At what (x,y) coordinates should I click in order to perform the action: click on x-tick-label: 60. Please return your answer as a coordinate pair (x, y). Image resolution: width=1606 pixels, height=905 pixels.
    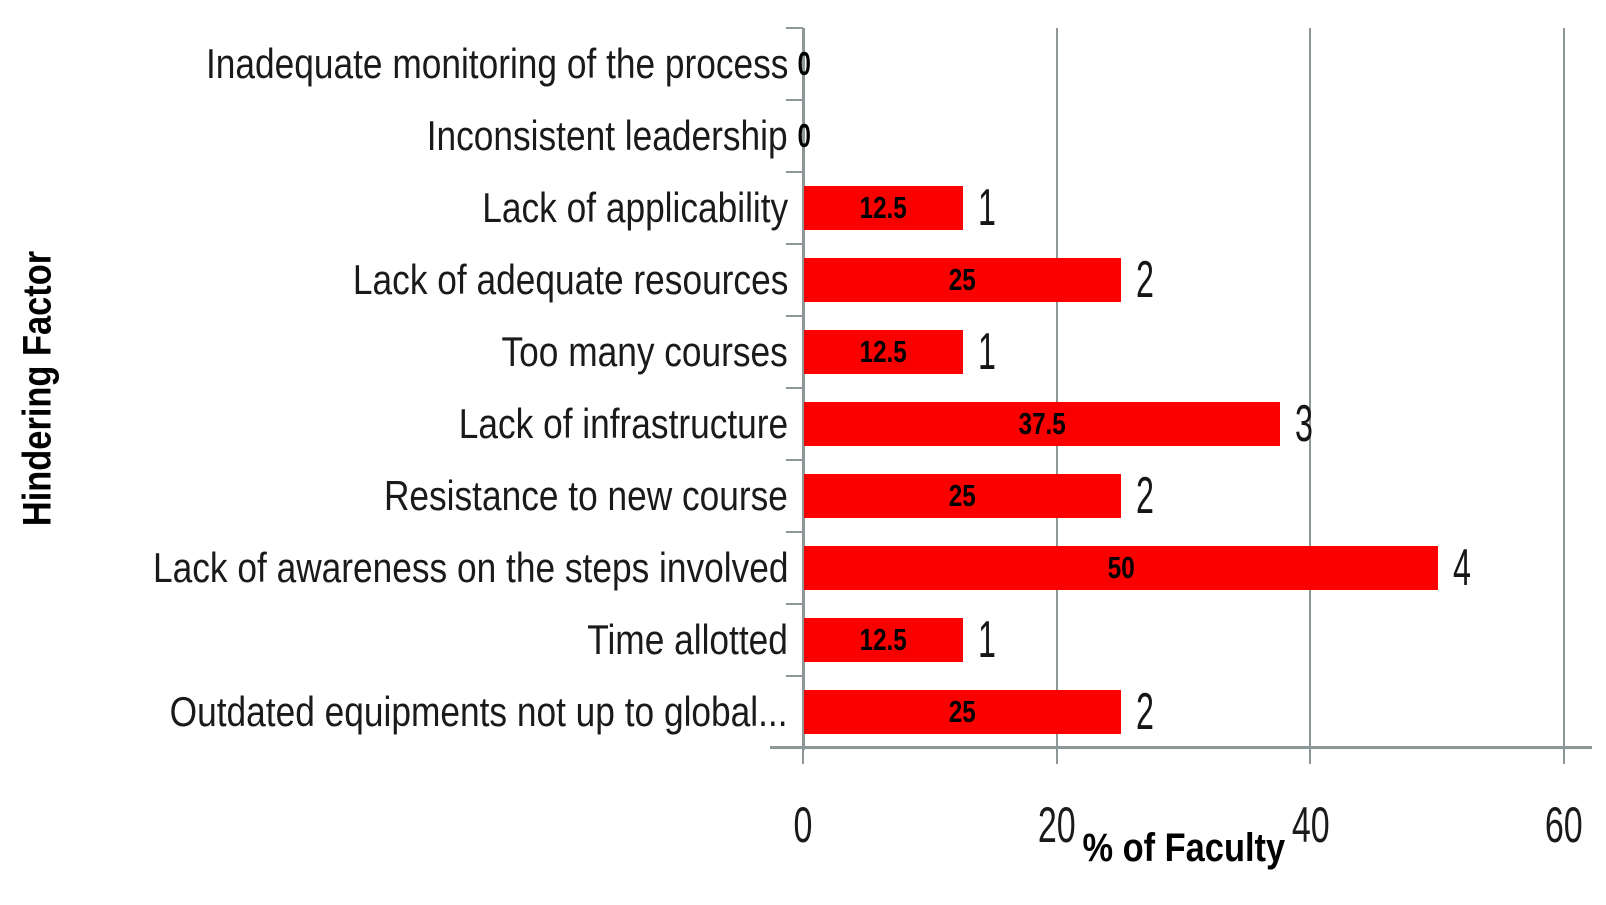
    Looking at the image, I should click on (1545, 825).